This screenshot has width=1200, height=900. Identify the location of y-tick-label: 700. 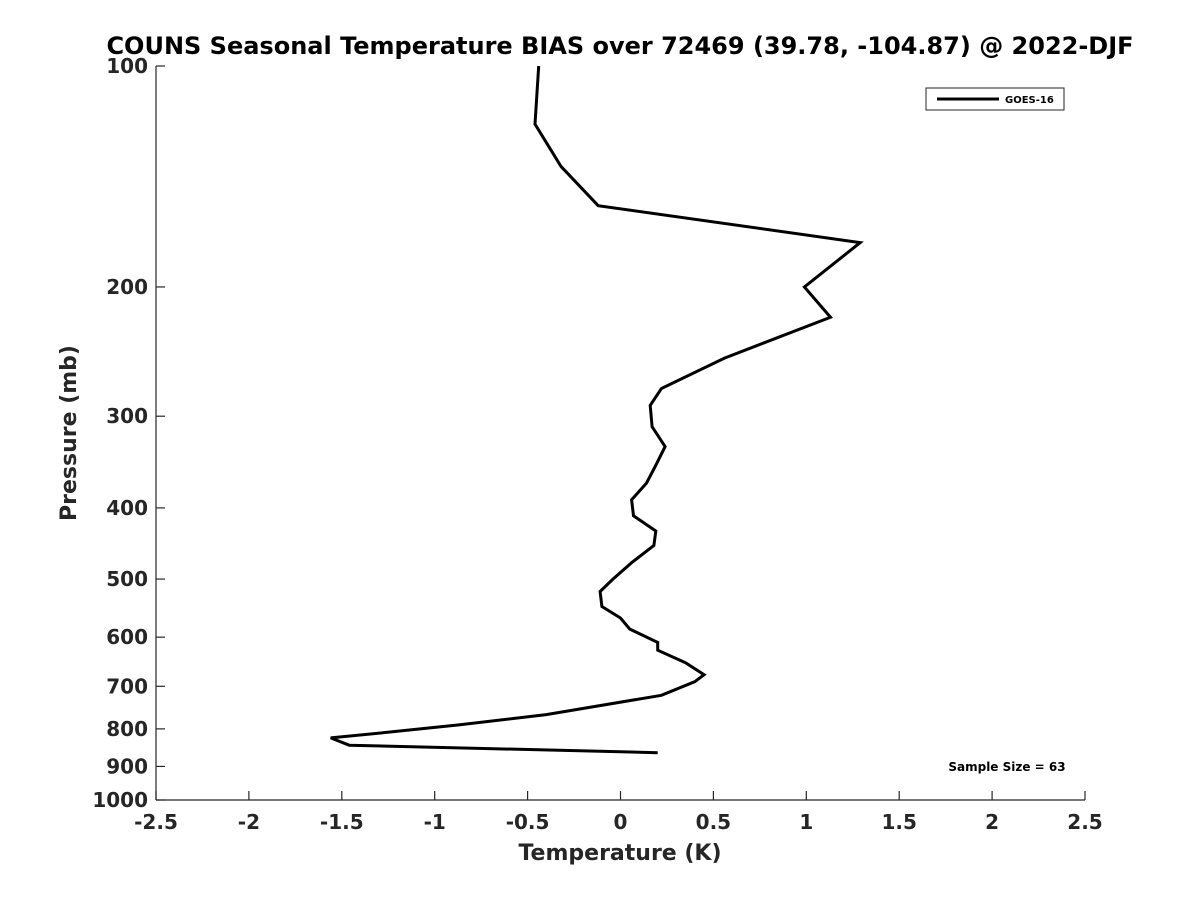
(127, 686).